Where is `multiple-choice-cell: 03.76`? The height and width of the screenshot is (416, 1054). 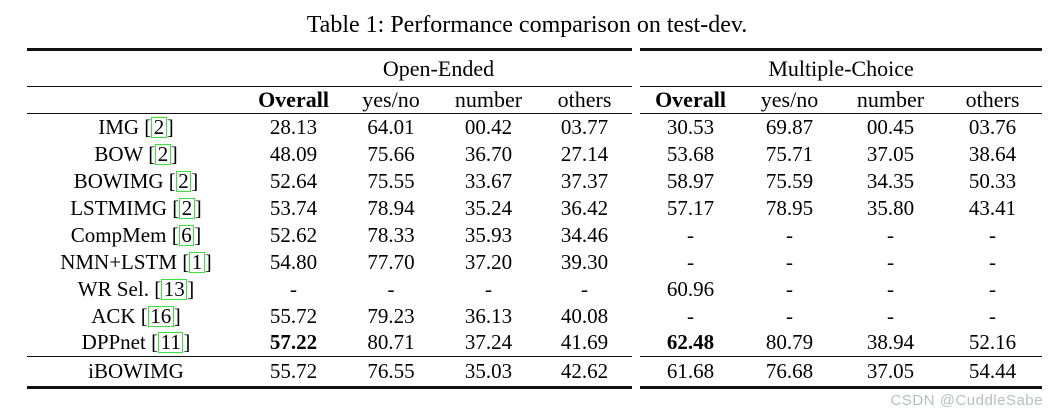 multiple-choice-cell: 03.76 is located at coordinates (992, 126).